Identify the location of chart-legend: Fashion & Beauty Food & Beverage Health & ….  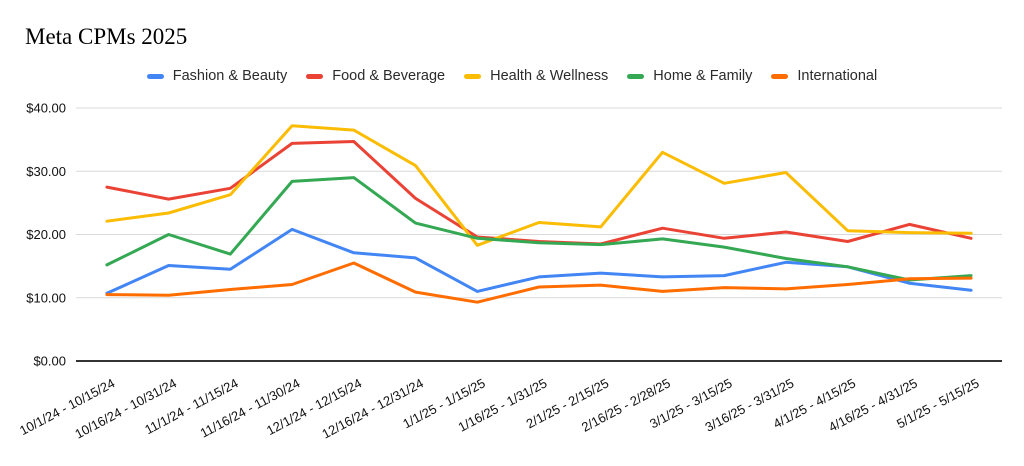
(512, 76).